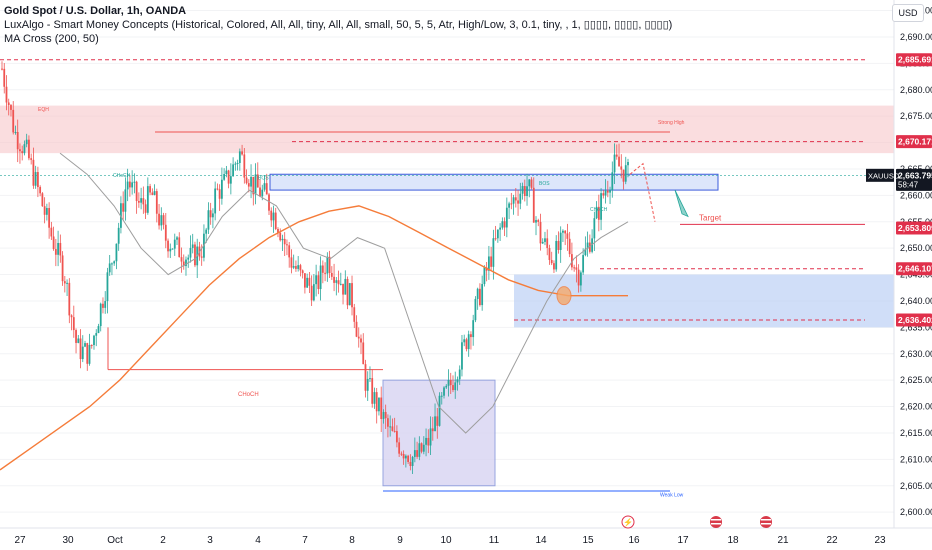  I want to click on symbol-title: Gold Spot / U.S. Dollar, 1h, OANDA, so click(95, 11).